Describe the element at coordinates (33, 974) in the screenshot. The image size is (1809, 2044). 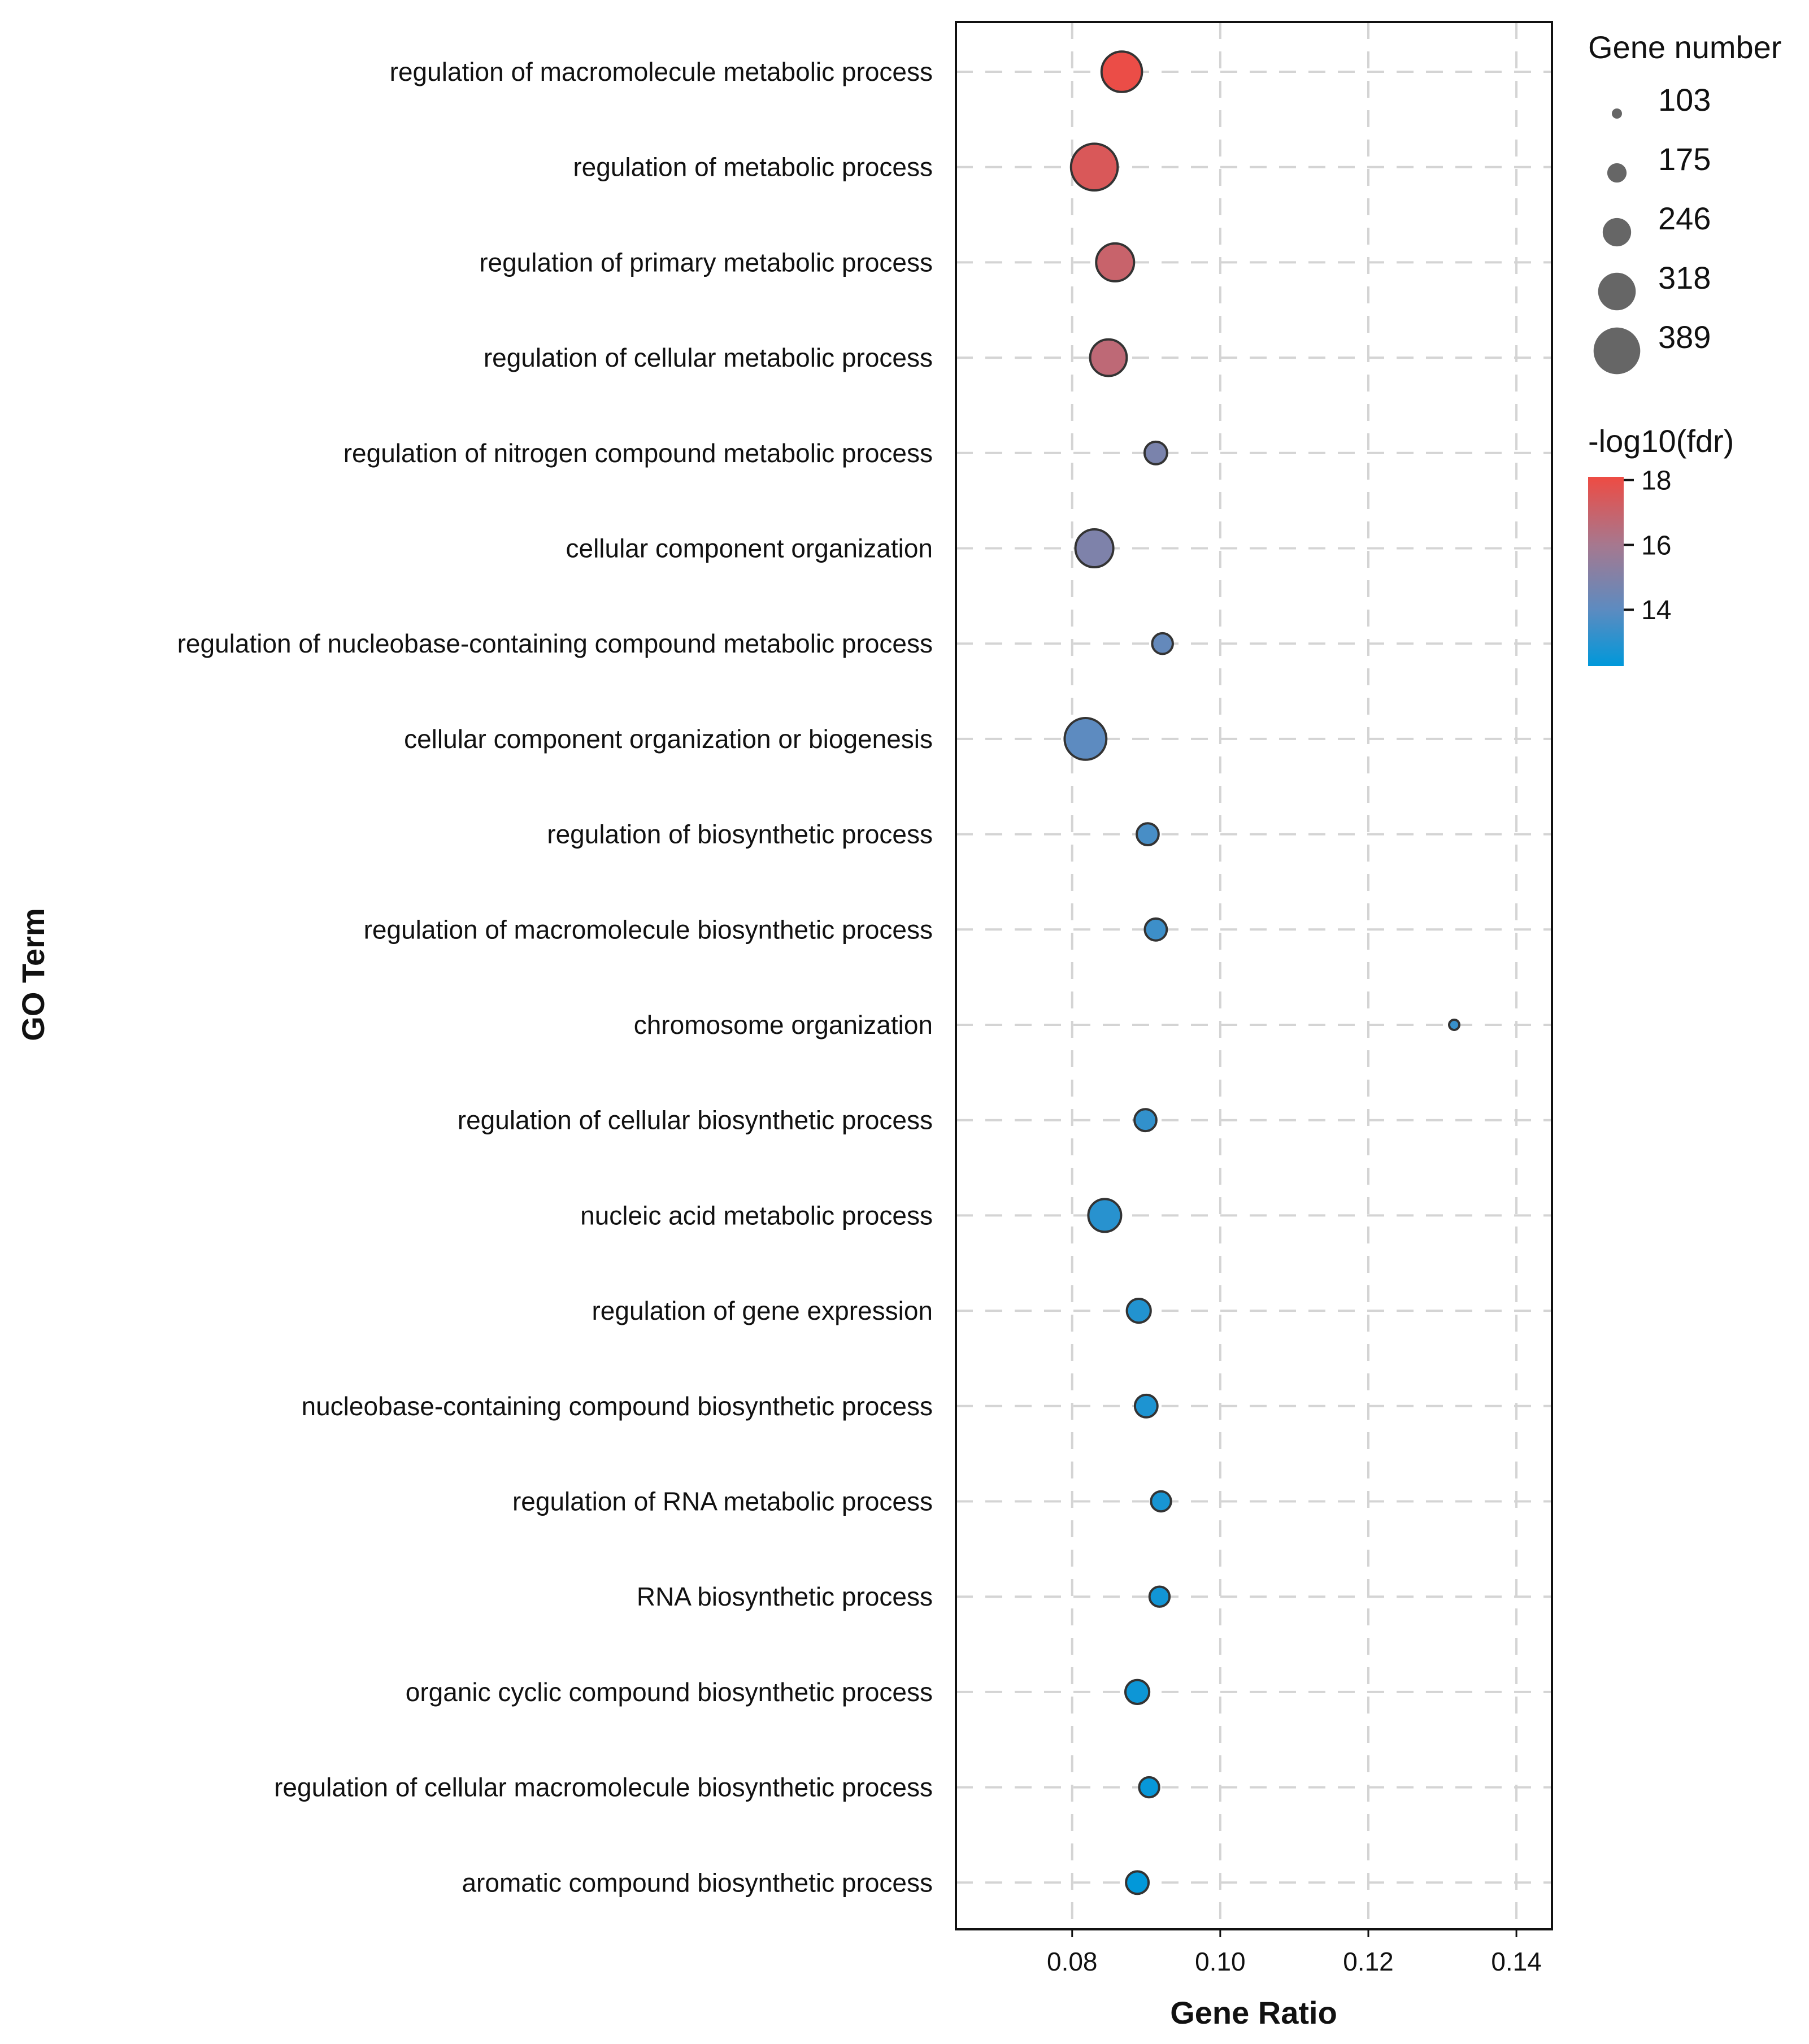
I see `y-axis-title: GO Term` at that location.